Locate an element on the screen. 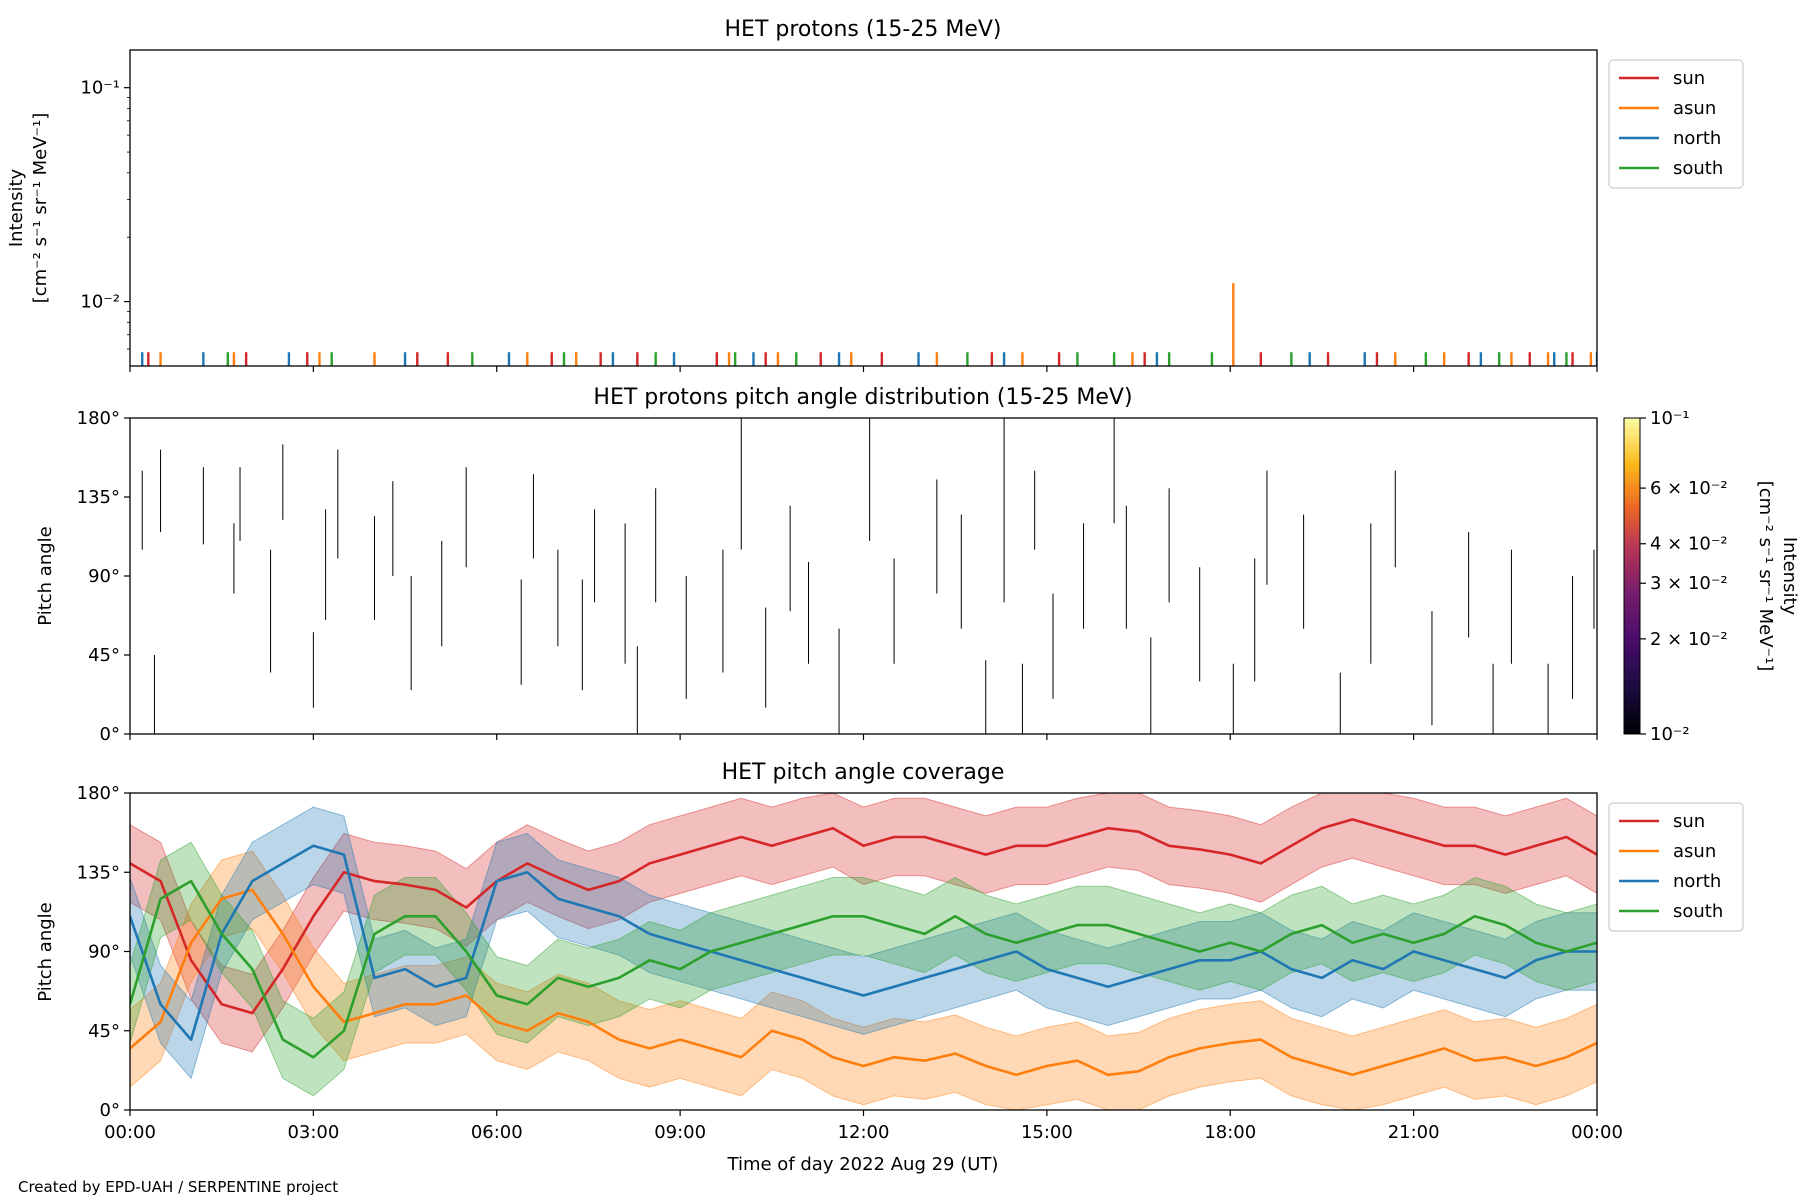 Image resolution: width=1800 pixels, height=1200 pixels. intensity-legend-box is located at coordinates (1676, 124).